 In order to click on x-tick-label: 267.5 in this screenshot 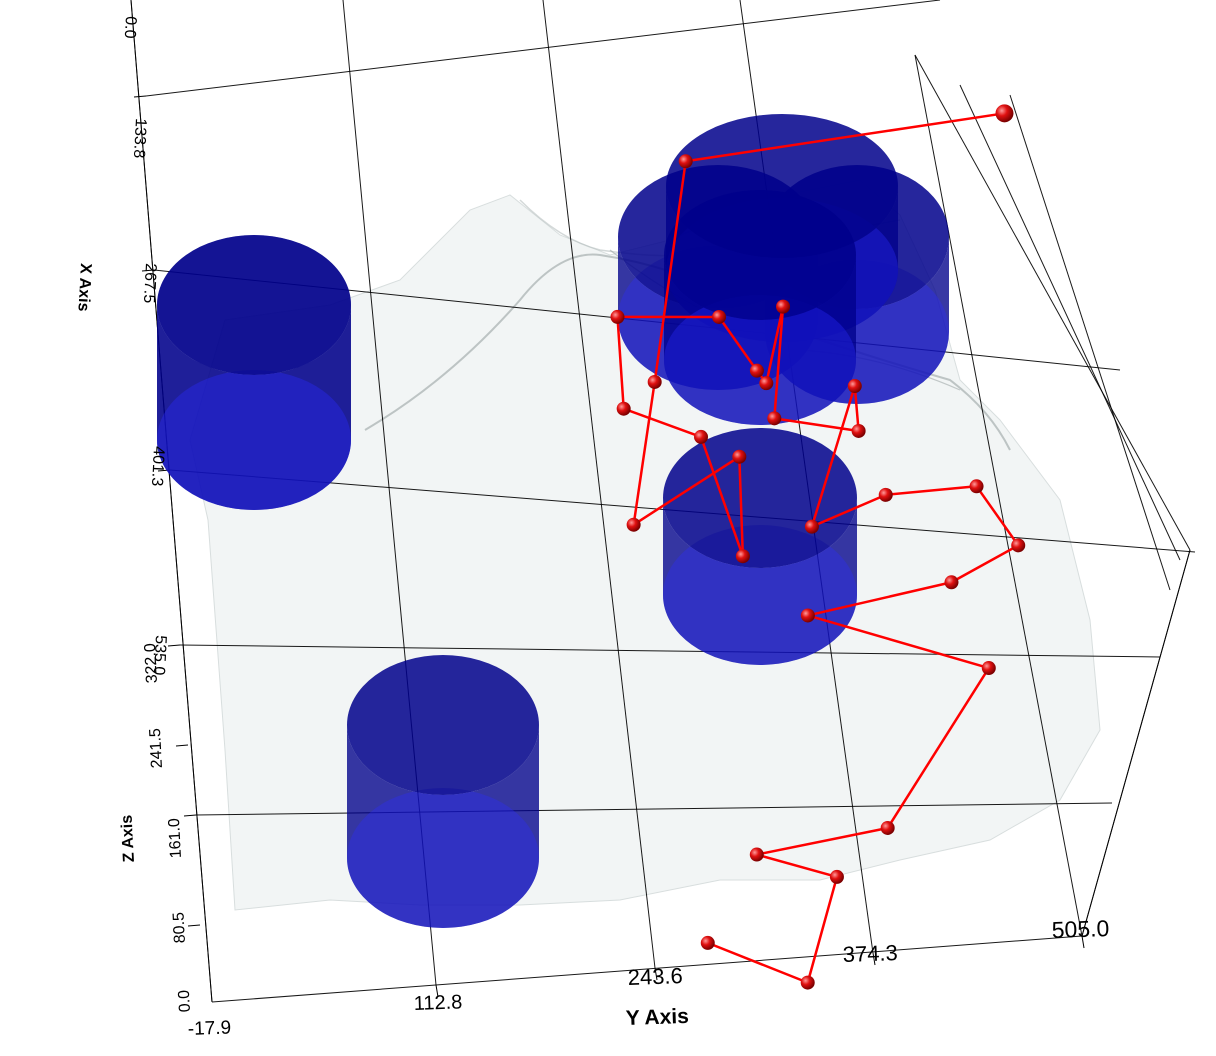, I will do `click(149, 283)`.